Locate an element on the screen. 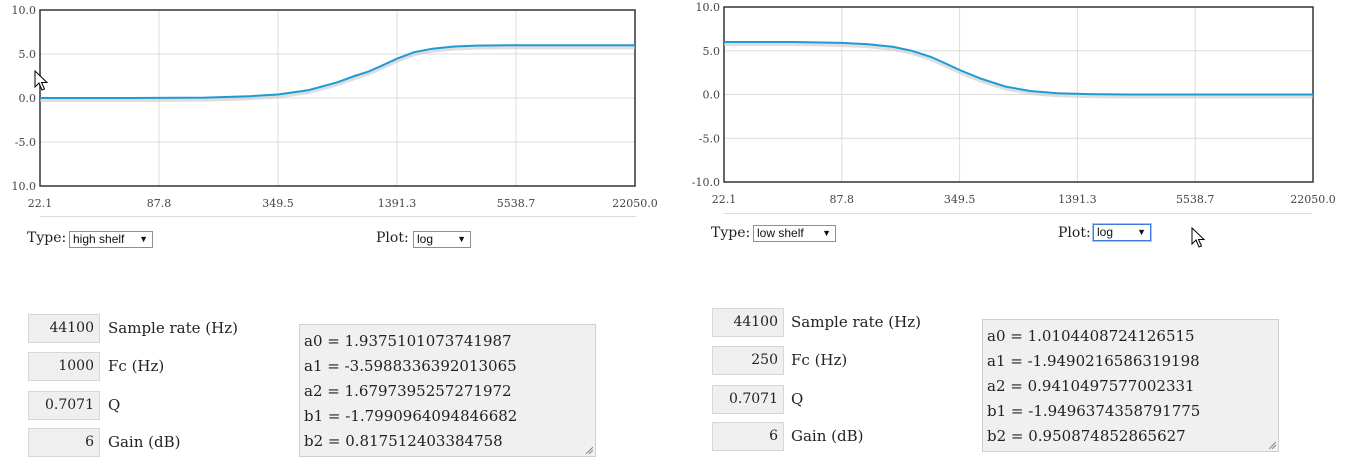  type-select: low shelf ▼ is located at coordinates (794, 233).